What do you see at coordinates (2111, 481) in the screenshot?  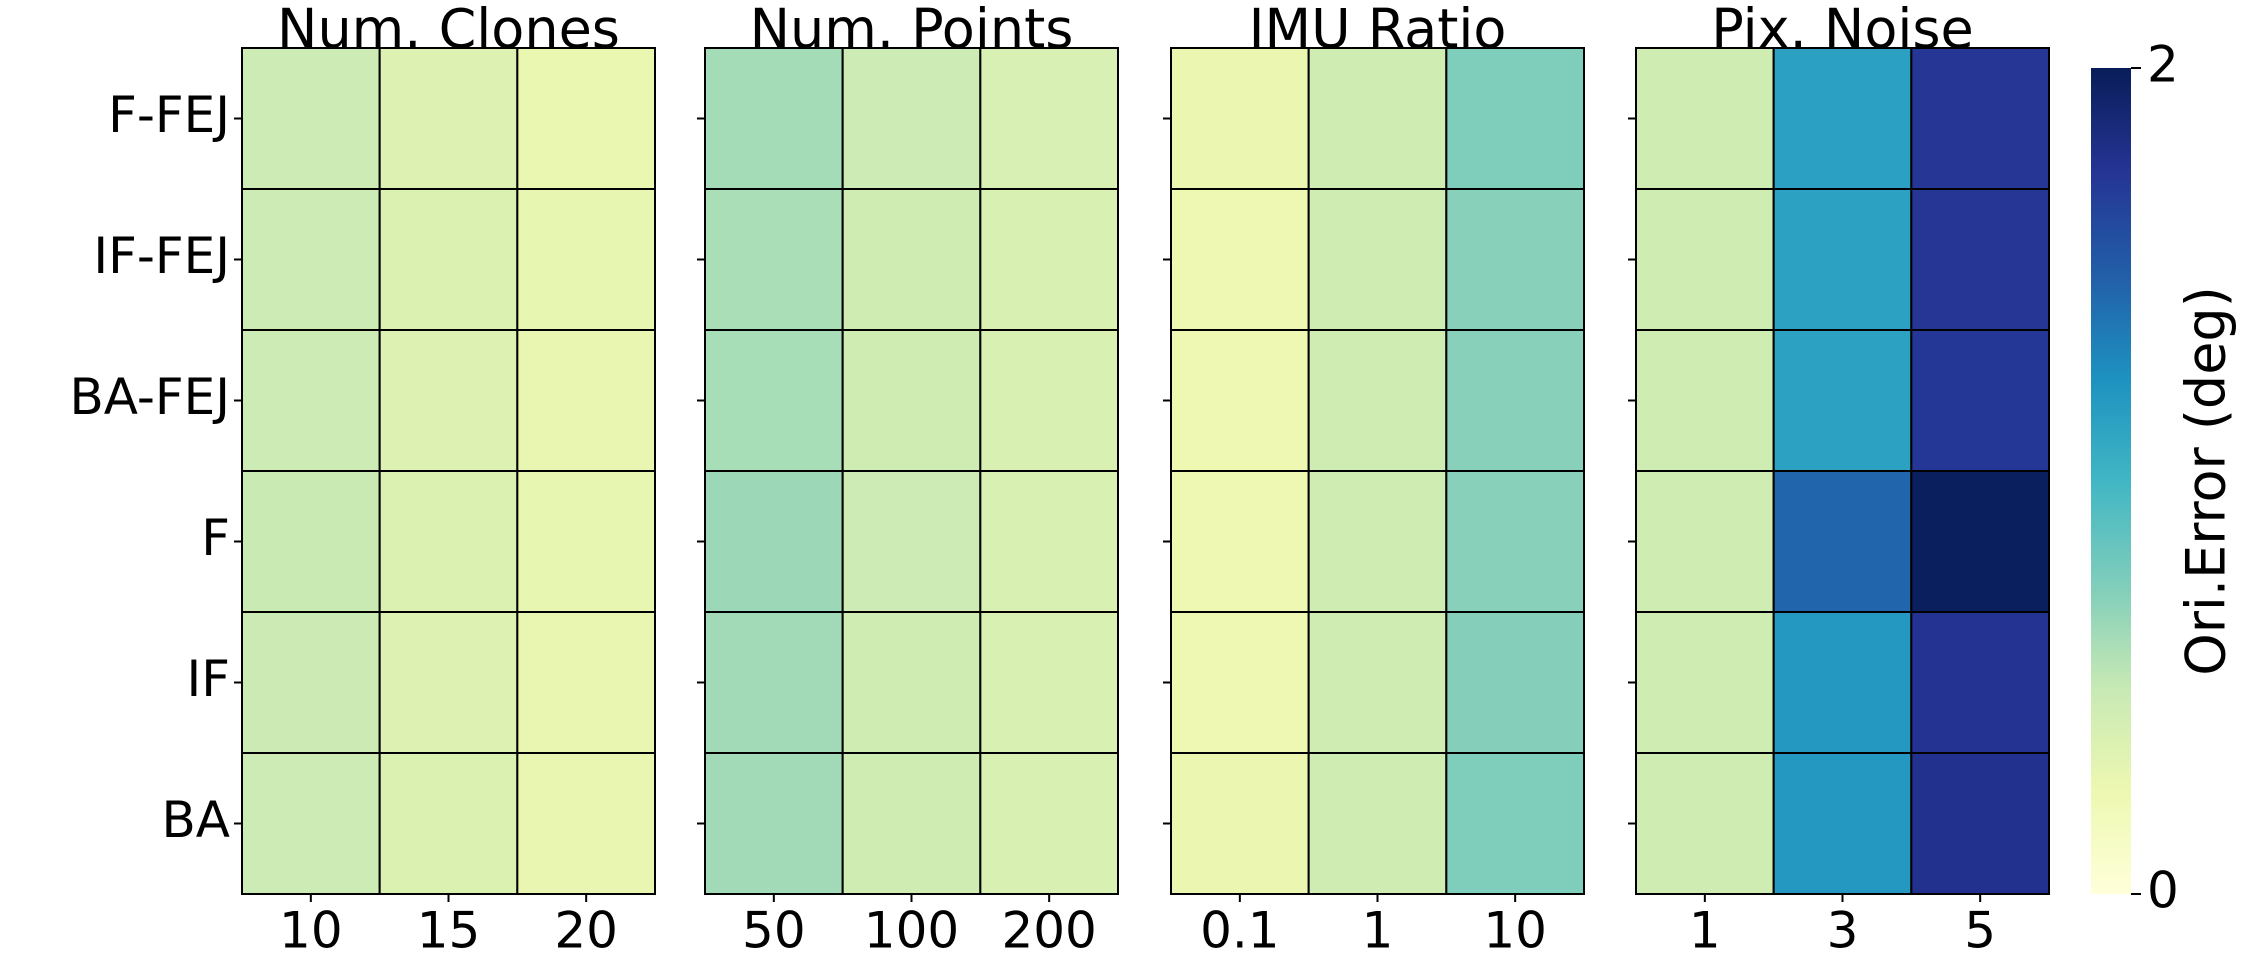 I see `colorbar` at bounding box center [2111, 481].